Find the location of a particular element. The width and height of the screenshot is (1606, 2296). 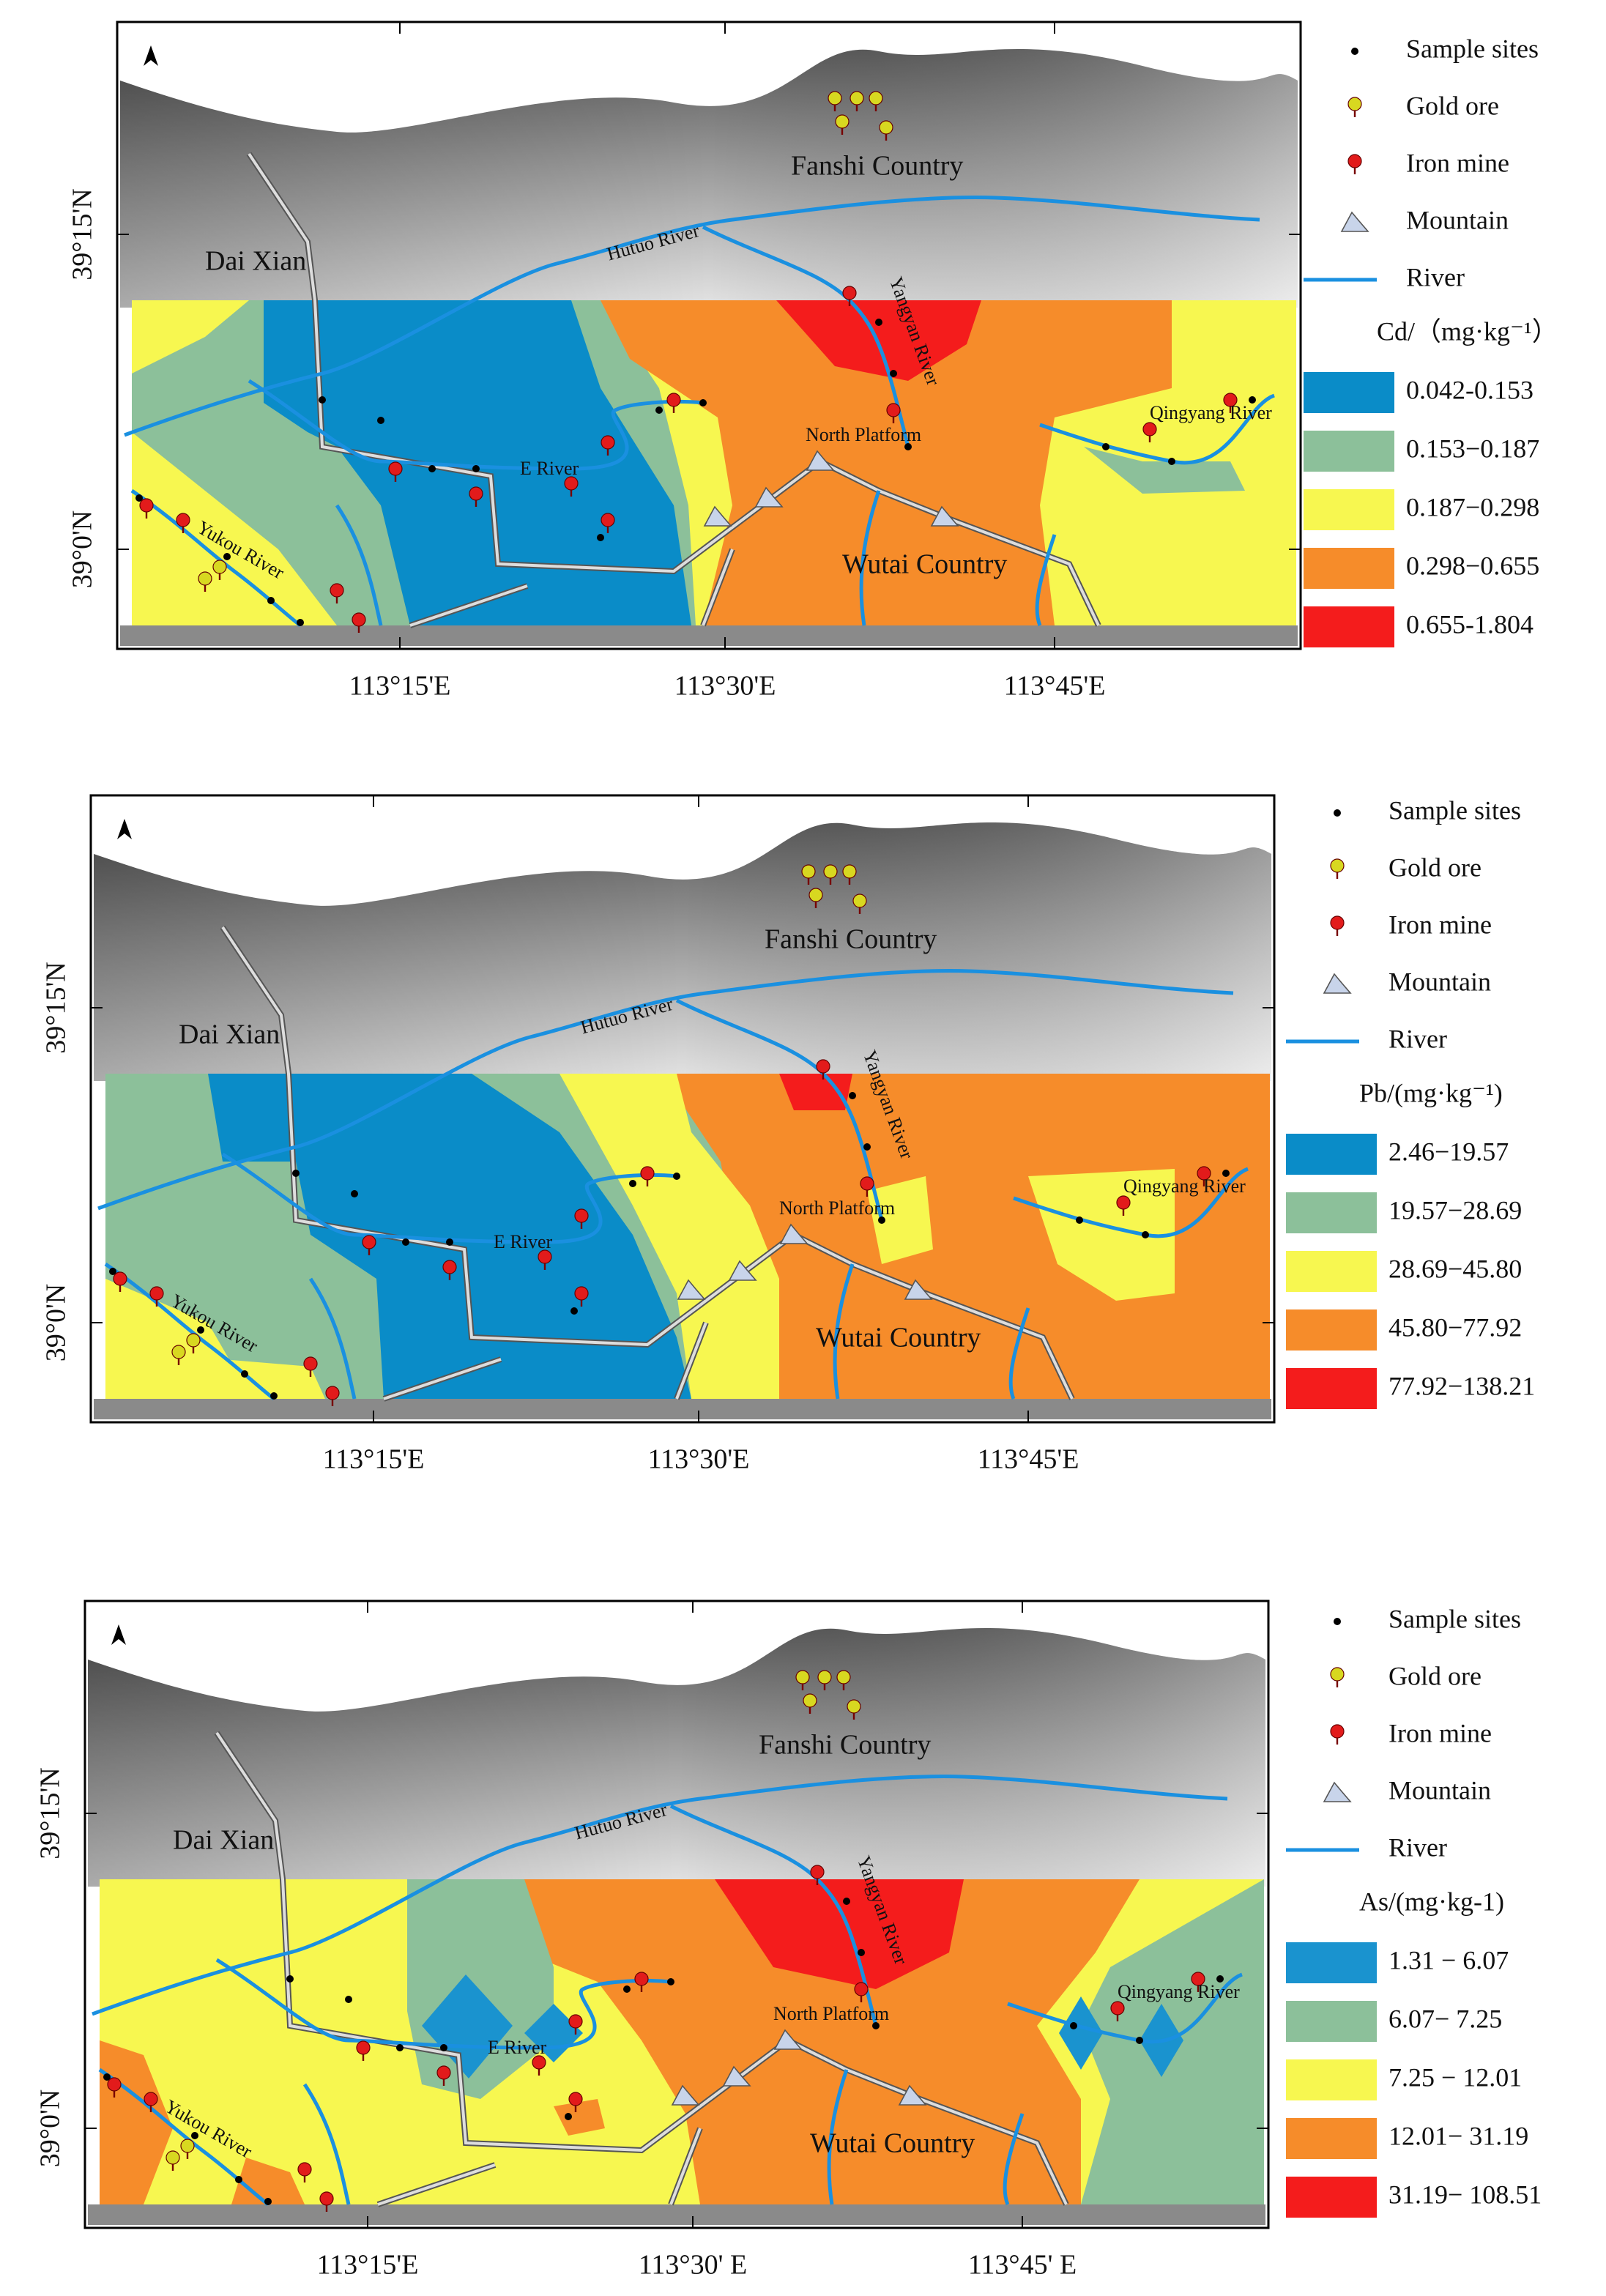

x-axis-label: 113°15'E is located at coordinates (368, 2265).